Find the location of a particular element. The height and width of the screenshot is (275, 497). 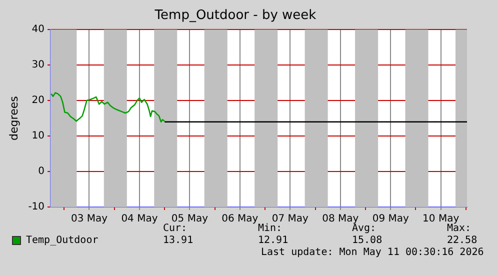

x-tick-label: 03 May is located at coordinates (89, 219).